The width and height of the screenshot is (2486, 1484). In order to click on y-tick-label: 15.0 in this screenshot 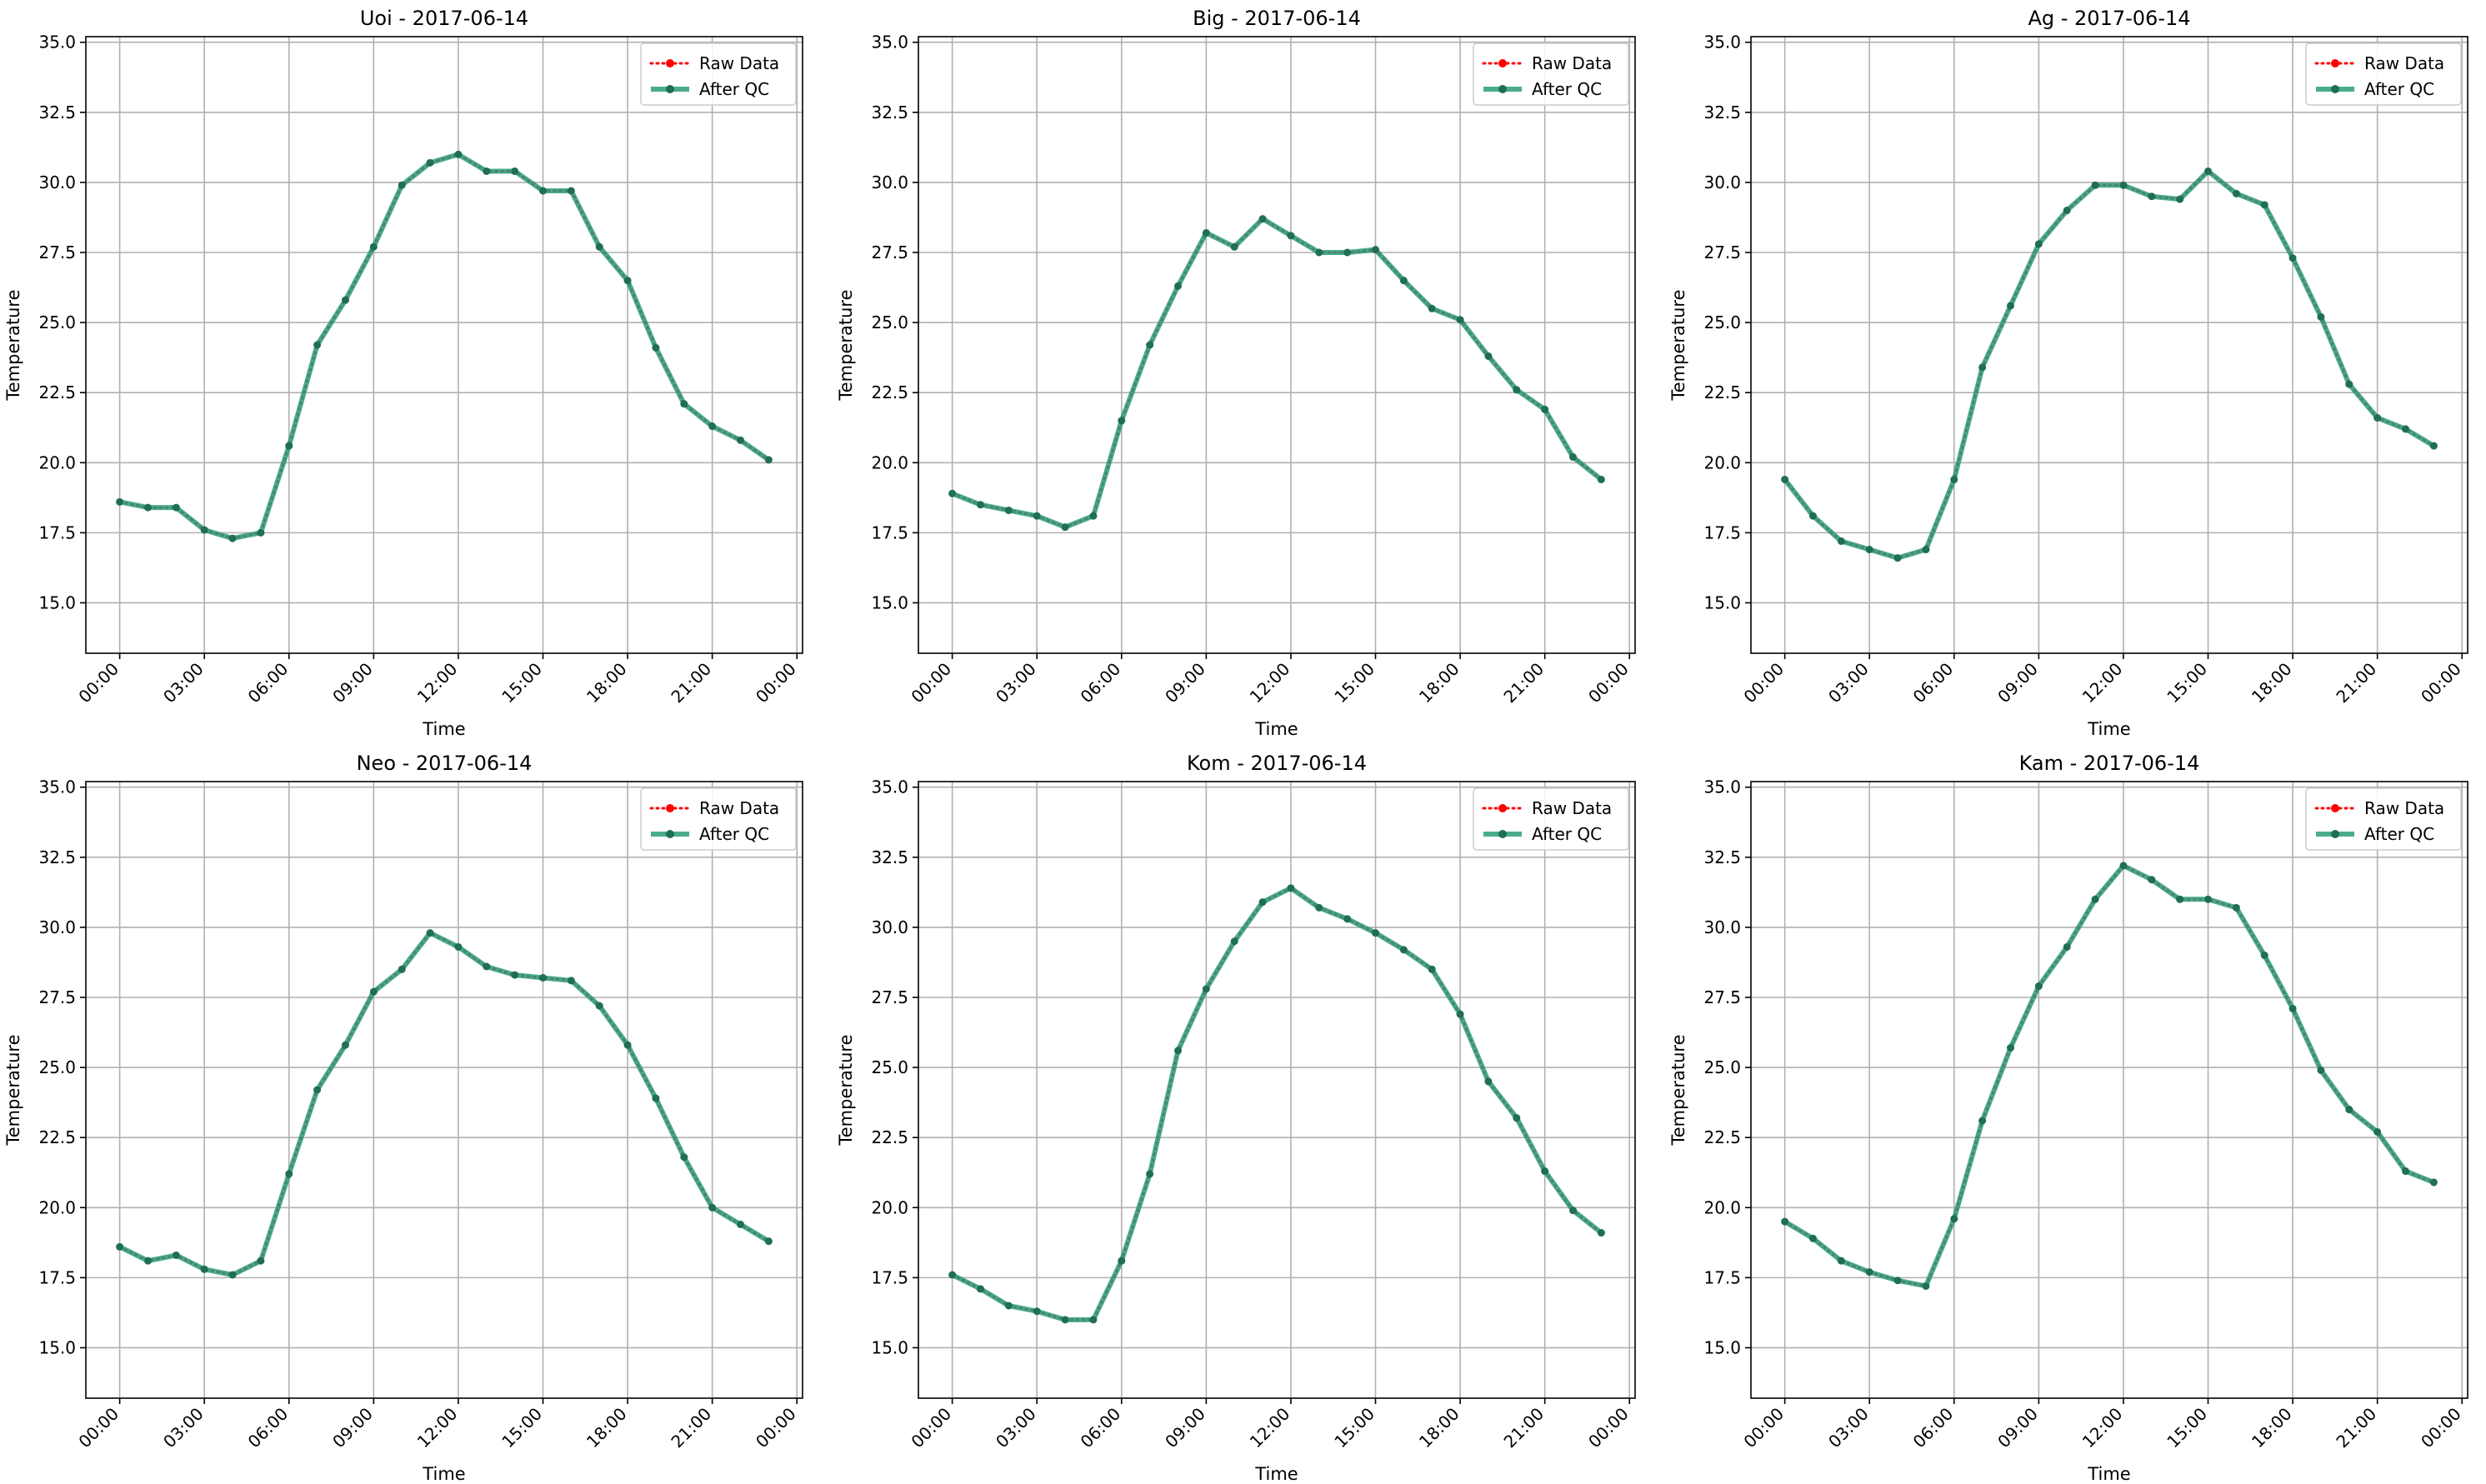, I will do `click(57, 602)`.